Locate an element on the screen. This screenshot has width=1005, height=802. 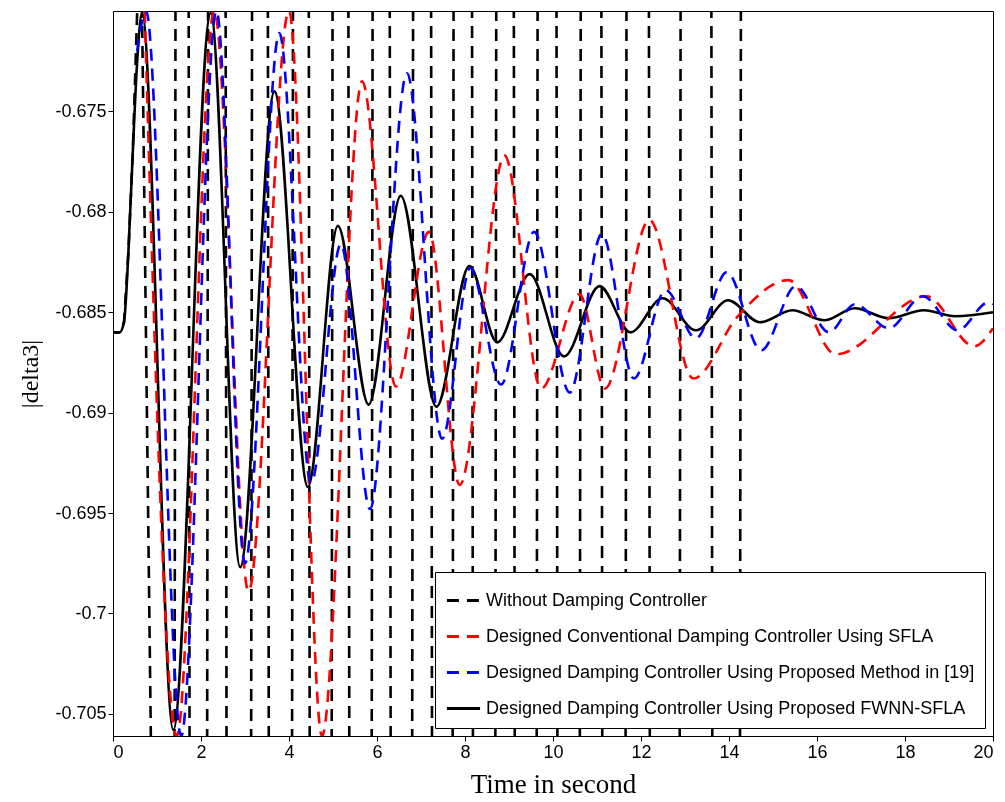
y-tick-label: -0.68 is located at coordinates (86, 211).